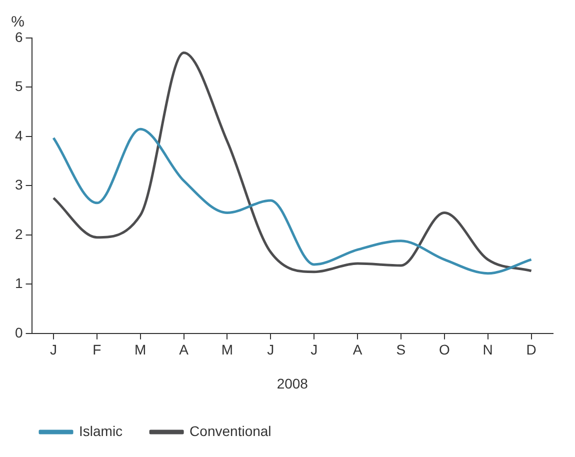  I want to click on legend-label: Conventional, so click(231, 430).